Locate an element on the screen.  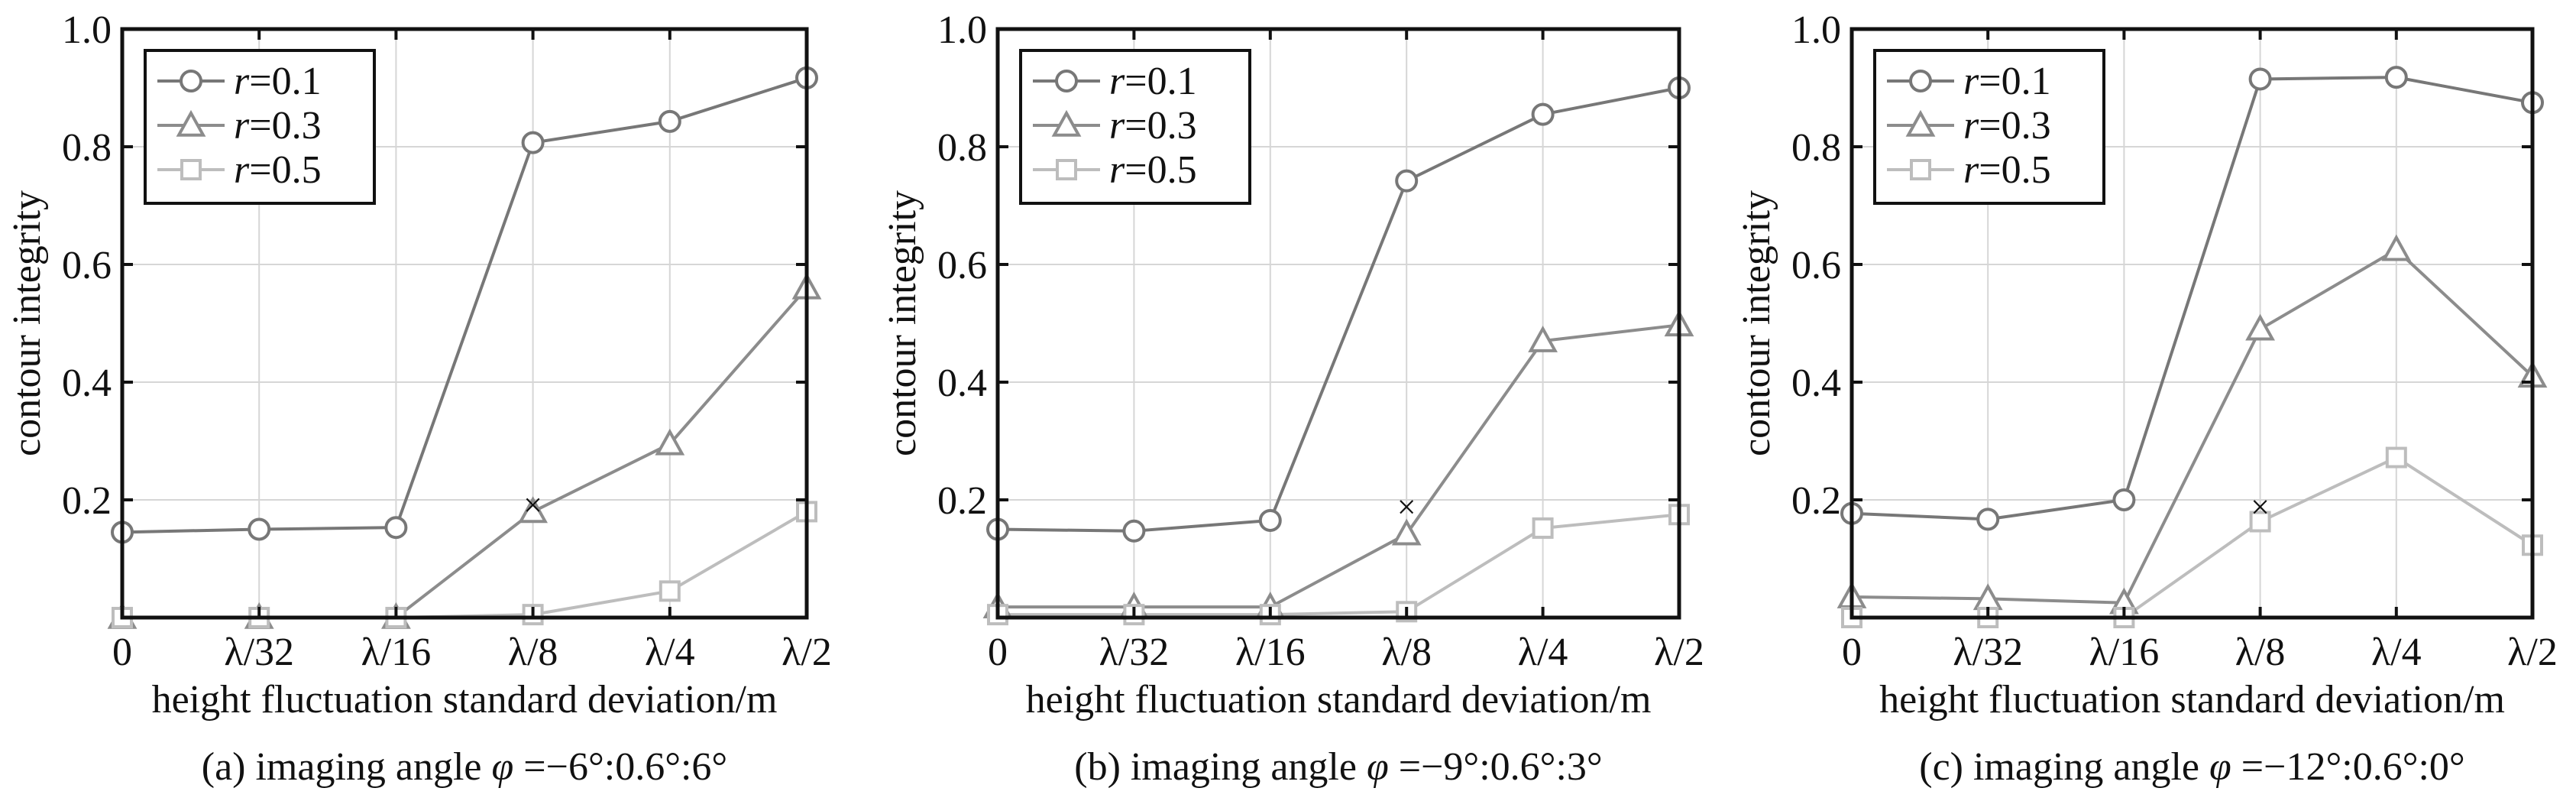
figure-caption: (c) imaging angle φ =−12°:0.6°:0° is located at coordinates (2191, 767).